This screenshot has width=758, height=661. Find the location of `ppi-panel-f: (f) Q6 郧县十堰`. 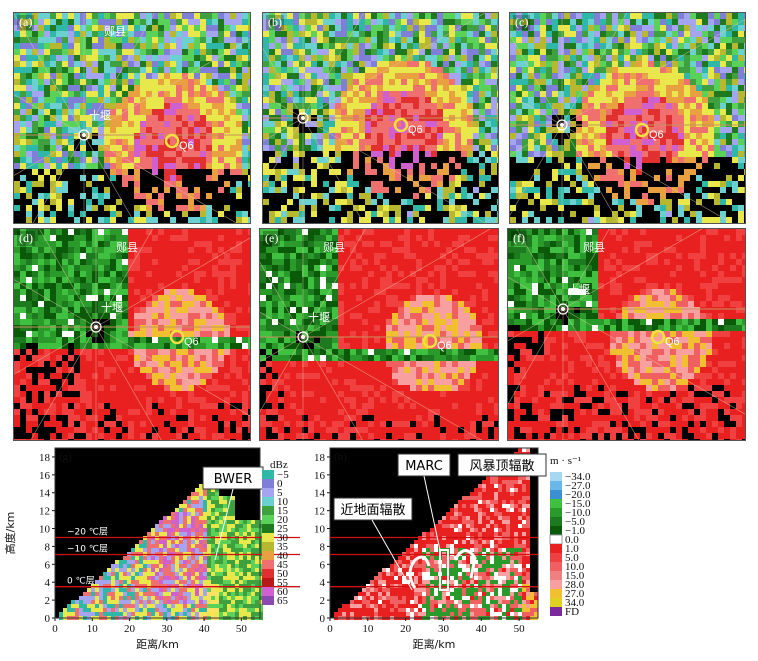

ppi-panel-f: (f) Q6 郧县十堰 is located at coordinates (626, 334).